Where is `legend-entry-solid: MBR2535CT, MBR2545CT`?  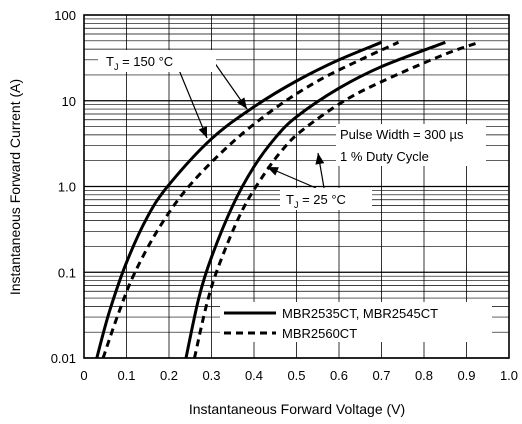 legend-entry-solid: MBR2535CT, MBR2545CT is located at coordinates (360, 313).